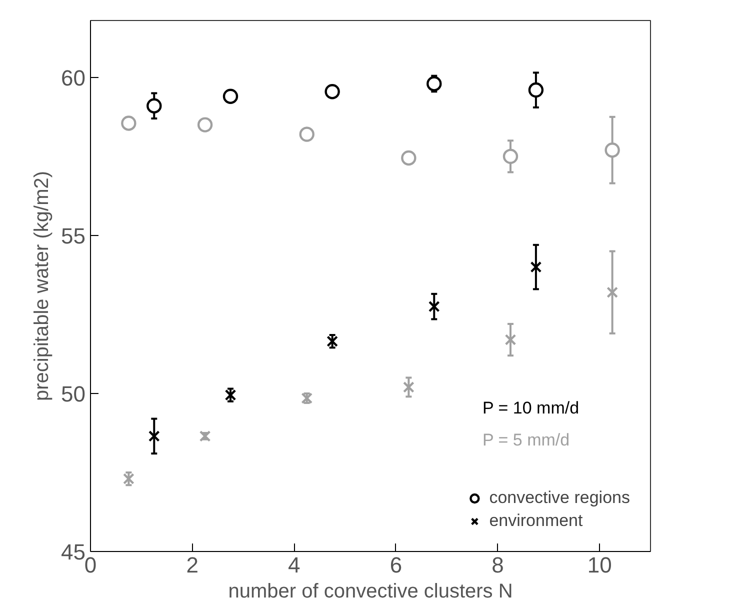 The width and height of the screenshot is (730, 615). What do you see at coordinates (90, 565) in the screenshot?
I see `x-tick-label: 0` at bounding box center [90, 565].